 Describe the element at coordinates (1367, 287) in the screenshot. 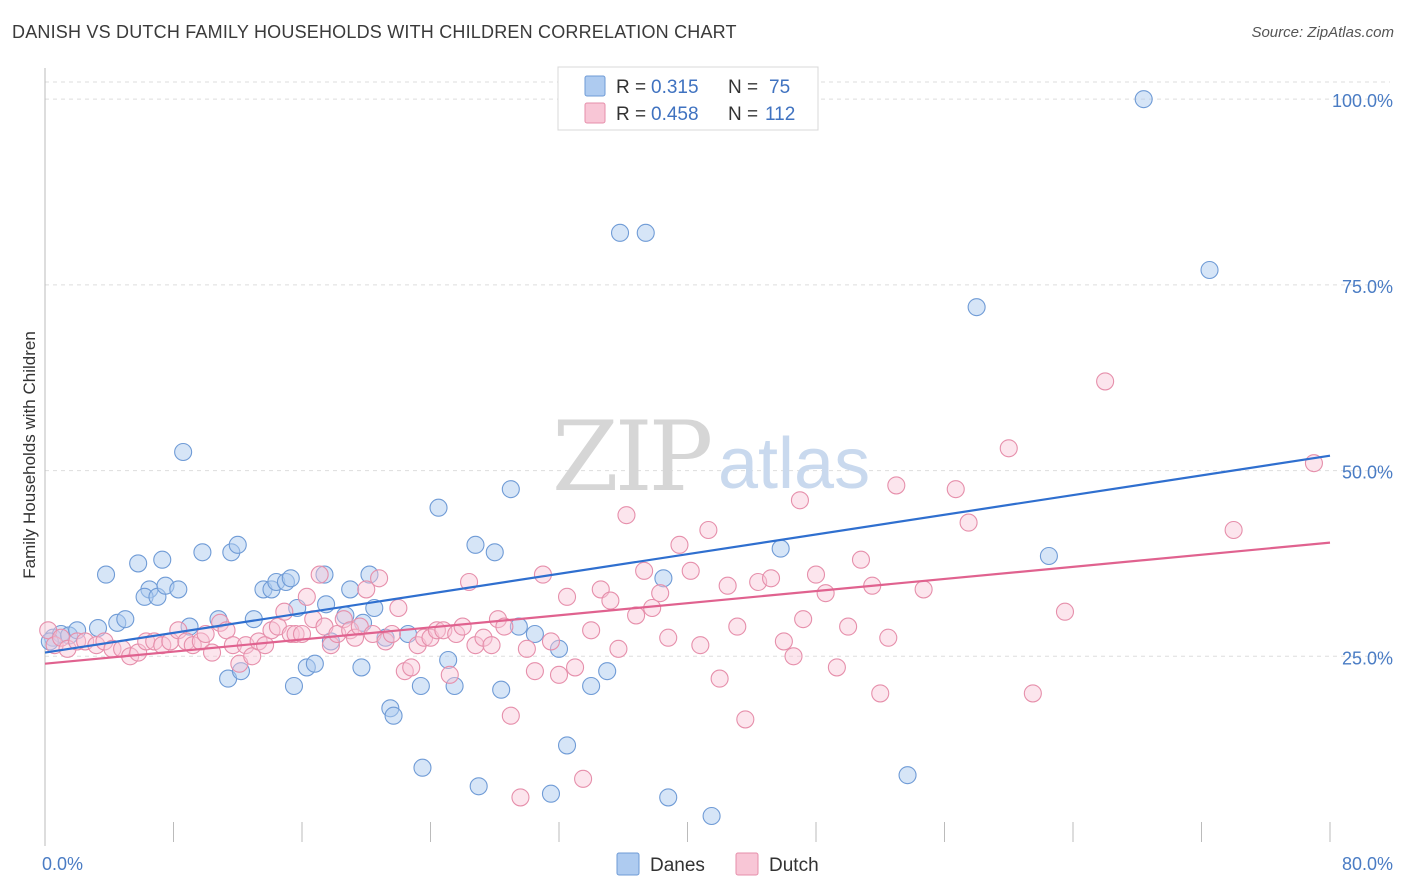

I see `y-tick-label: 75.0%` at that location.